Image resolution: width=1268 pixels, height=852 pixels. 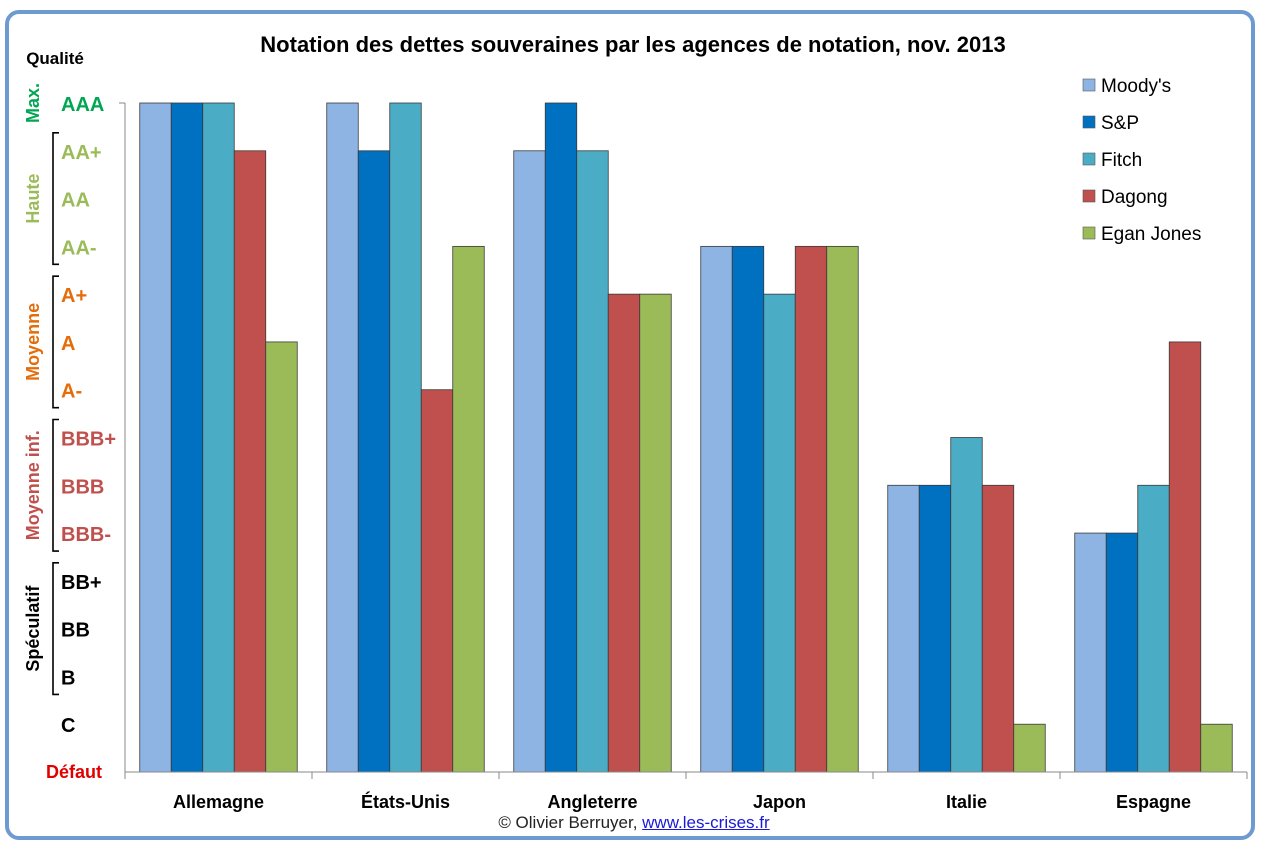 What do you see at coordinates (74, 772) in the screenshot?
I see `y-bottom-label: Défaut` at bounding box center [74, 772].